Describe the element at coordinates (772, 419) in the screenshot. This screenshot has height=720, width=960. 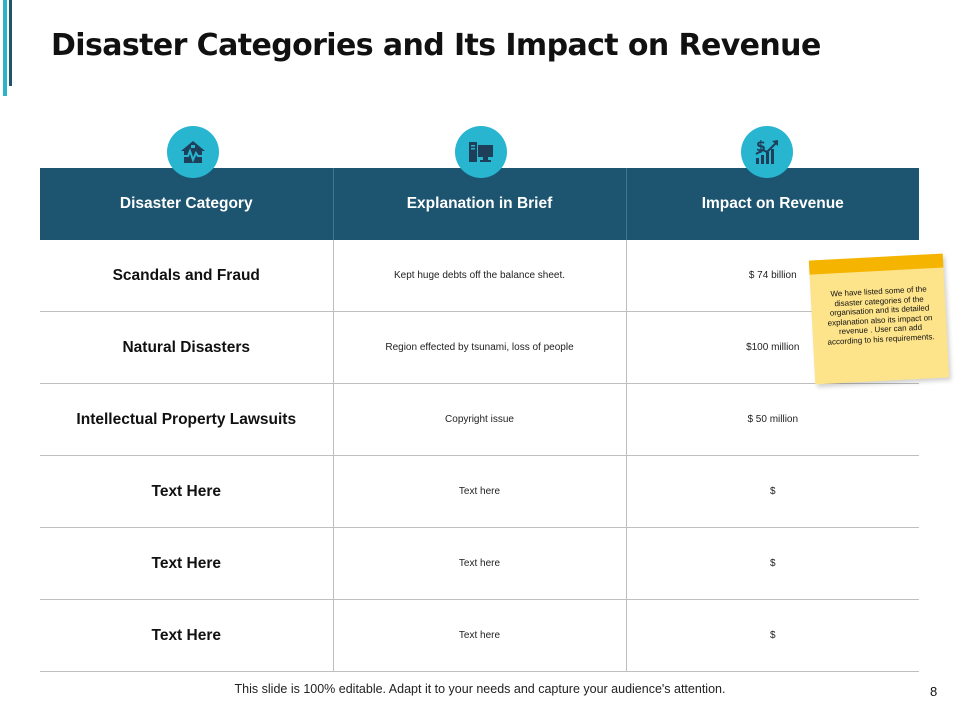
I see `impact-cell: $ 50 million` at that location.